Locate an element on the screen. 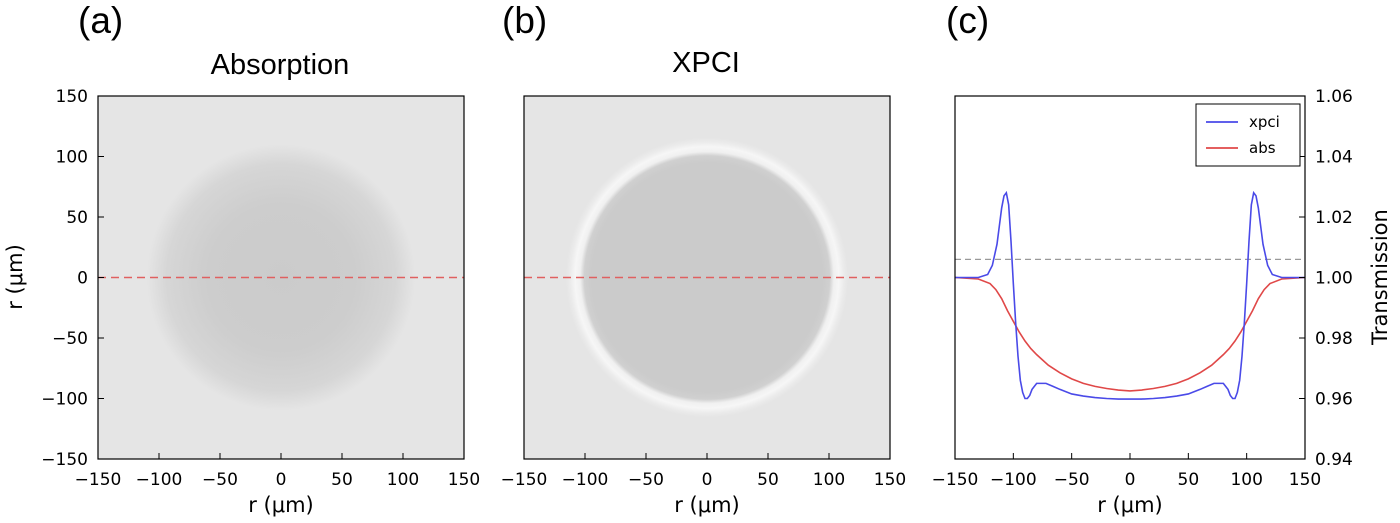  y-tick-label: 50 is located at coordinates (77, 218).